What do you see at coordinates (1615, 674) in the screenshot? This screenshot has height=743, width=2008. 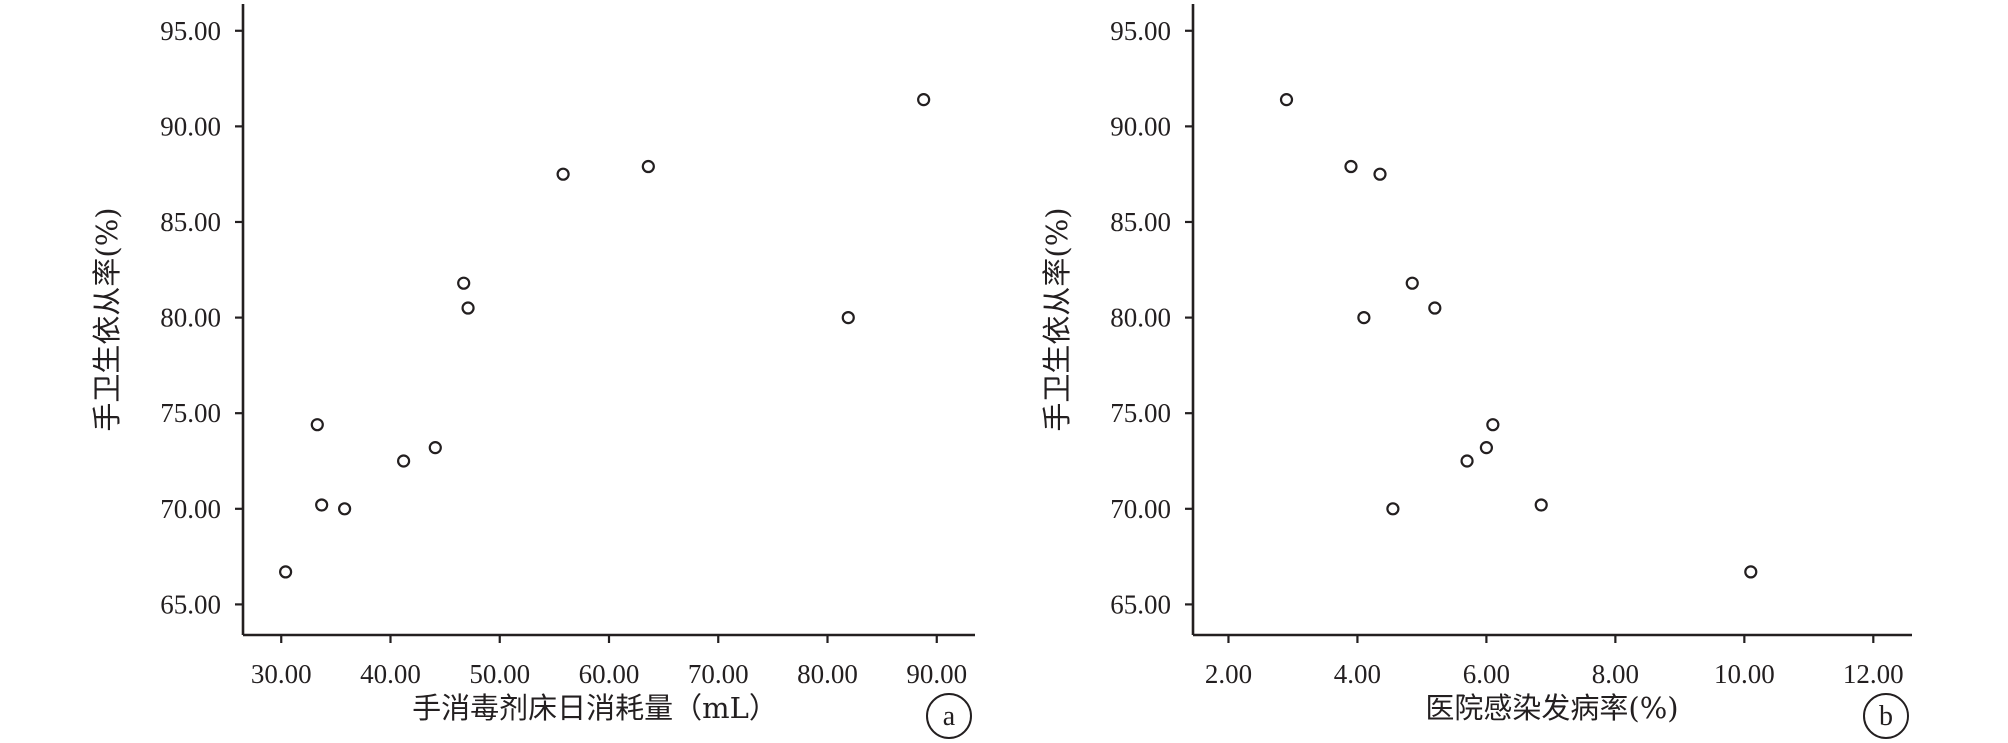 I see `x-tick-label: 8.00` at bounding box center [1615, 674].